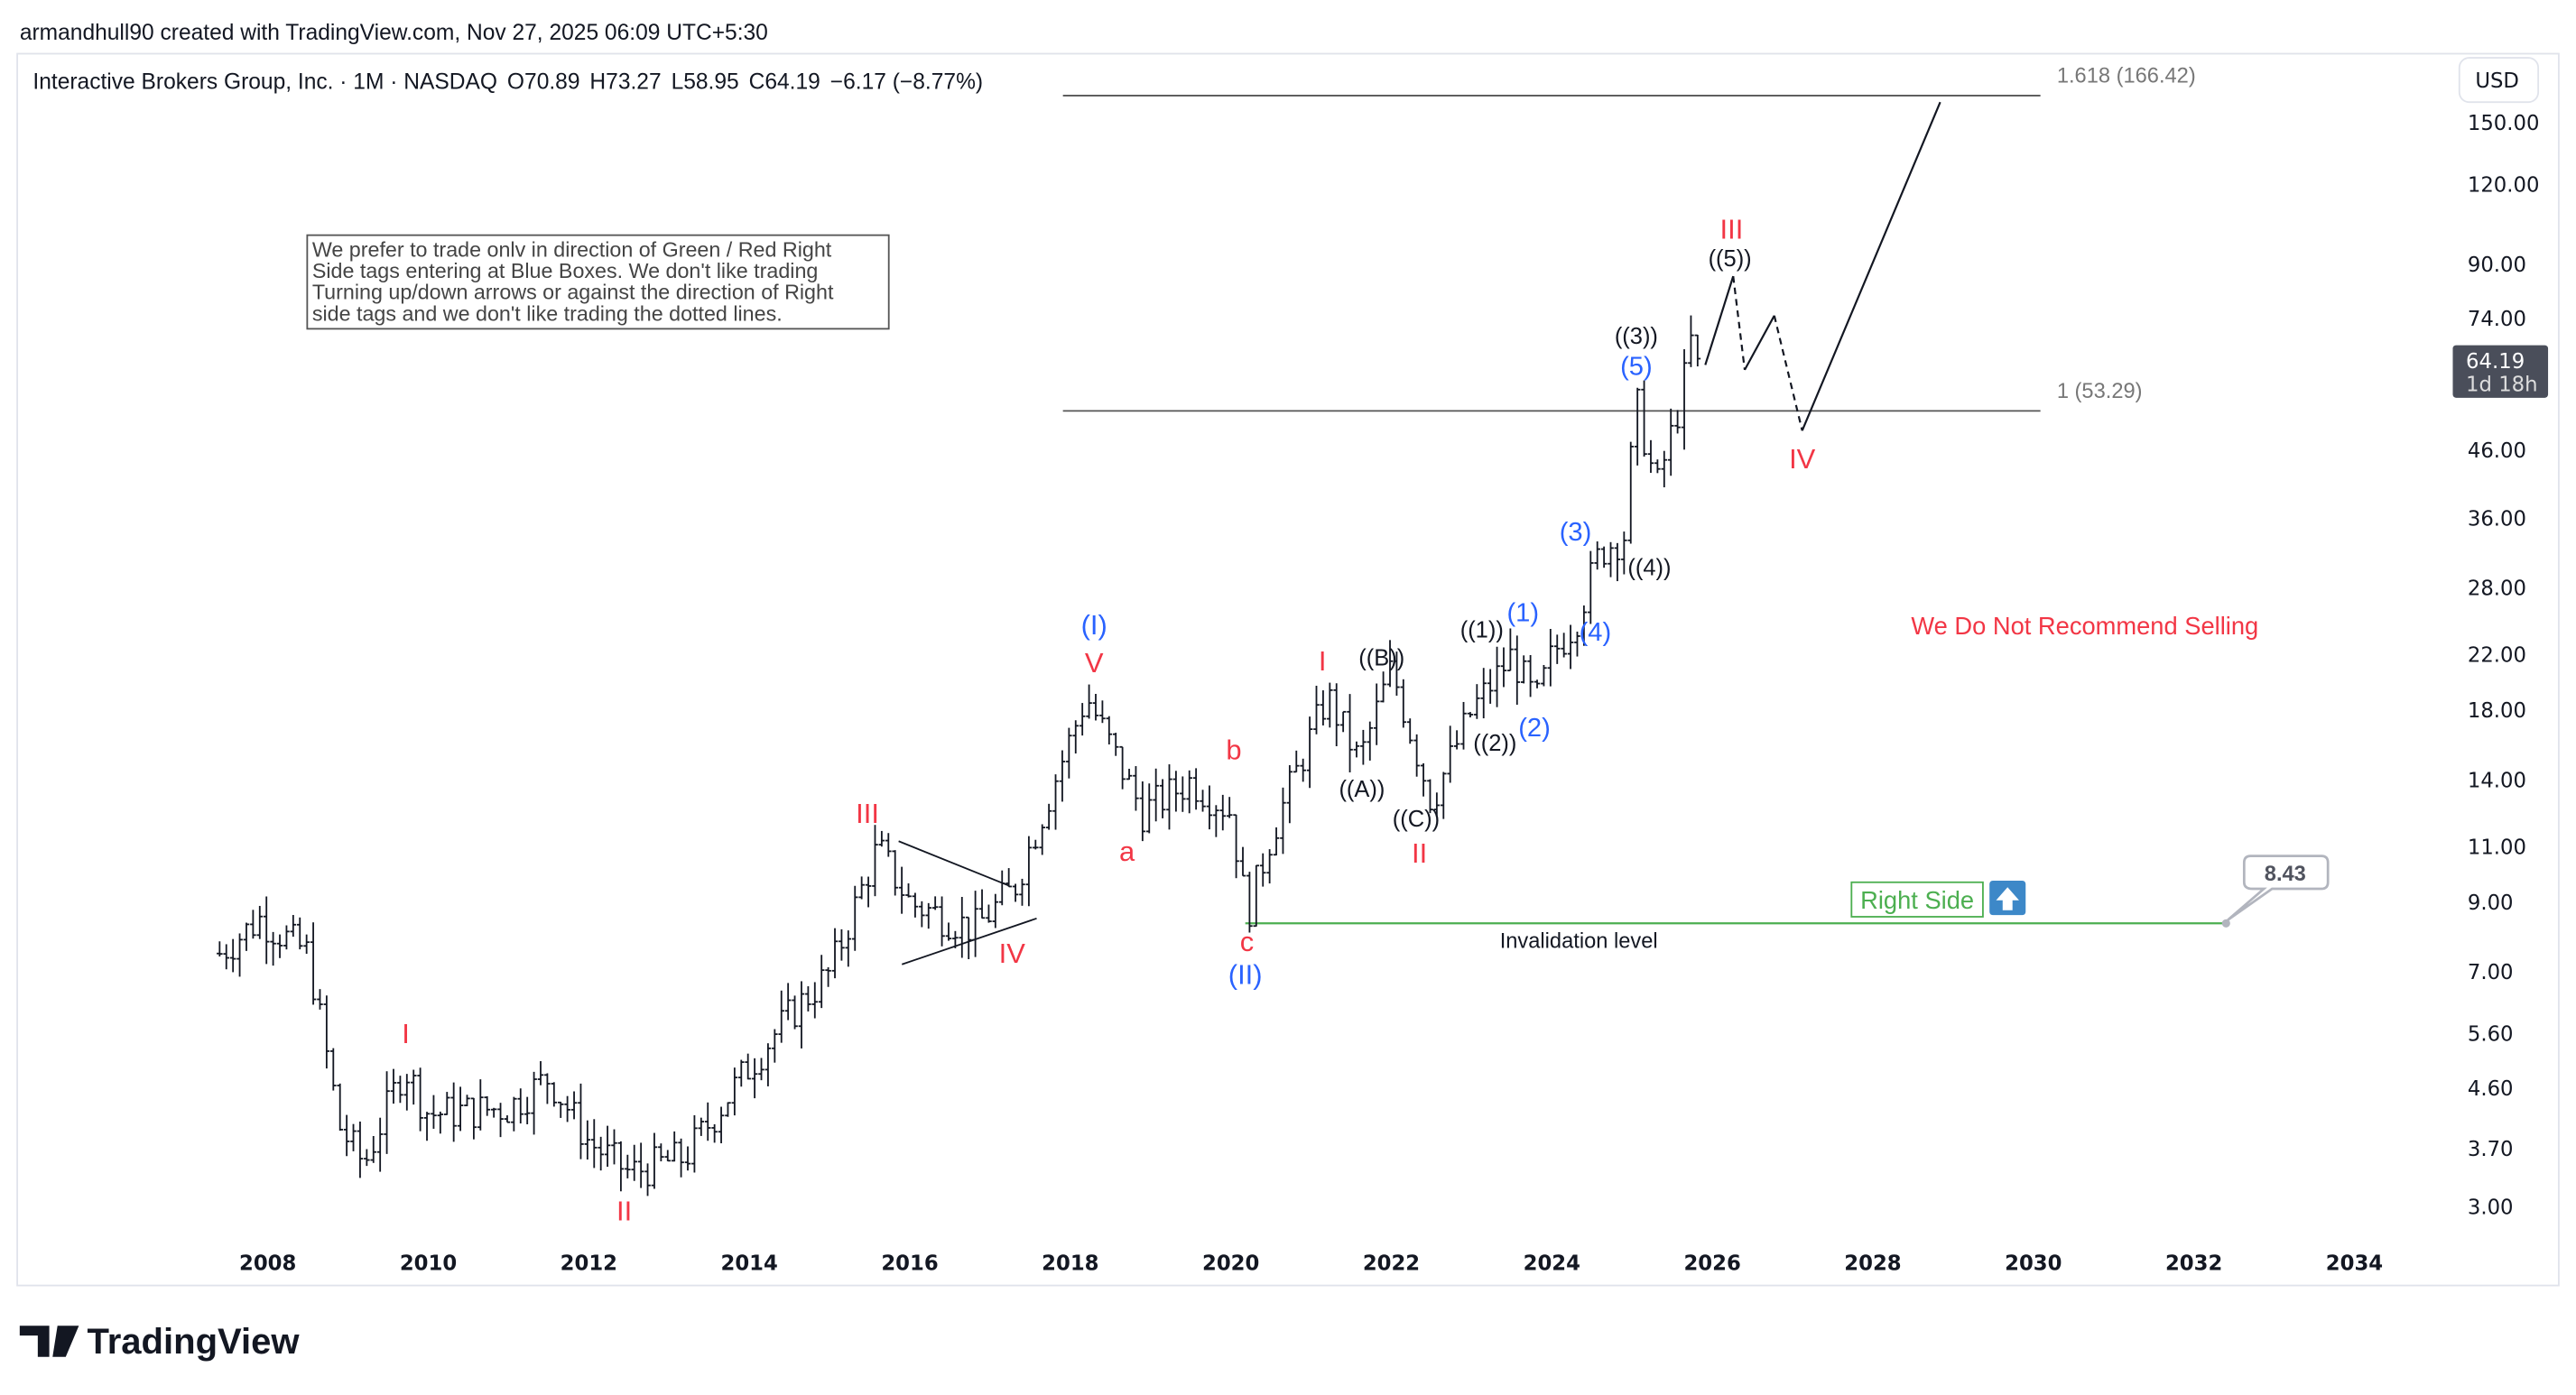  I want to click on projection-path, so click(1822, 266).